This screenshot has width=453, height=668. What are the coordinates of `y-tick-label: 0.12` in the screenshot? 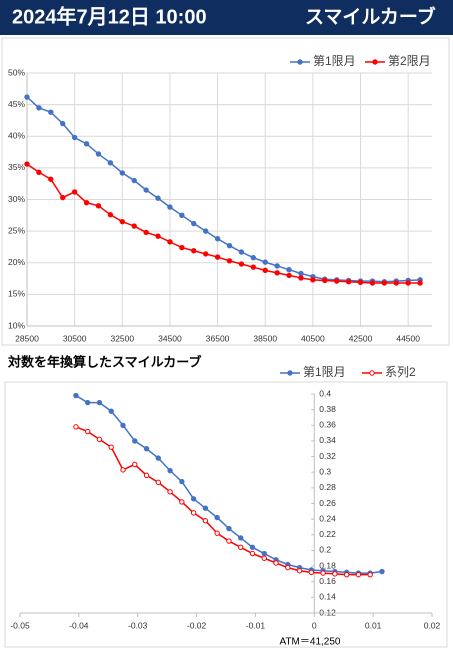 It's located at (327, 612).